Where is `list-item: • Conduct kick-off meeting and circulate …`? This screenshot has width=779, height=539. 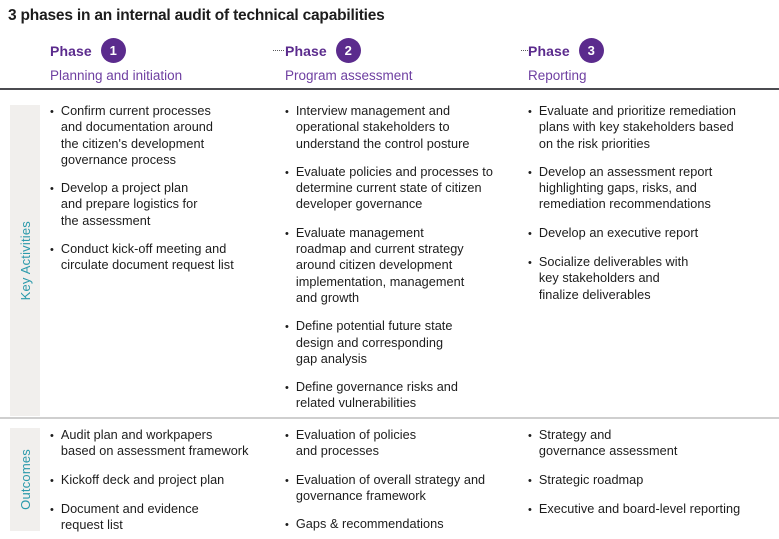 list-item: • Conduct kick-off meeting and circulate … is located at coordinates (161, 257).